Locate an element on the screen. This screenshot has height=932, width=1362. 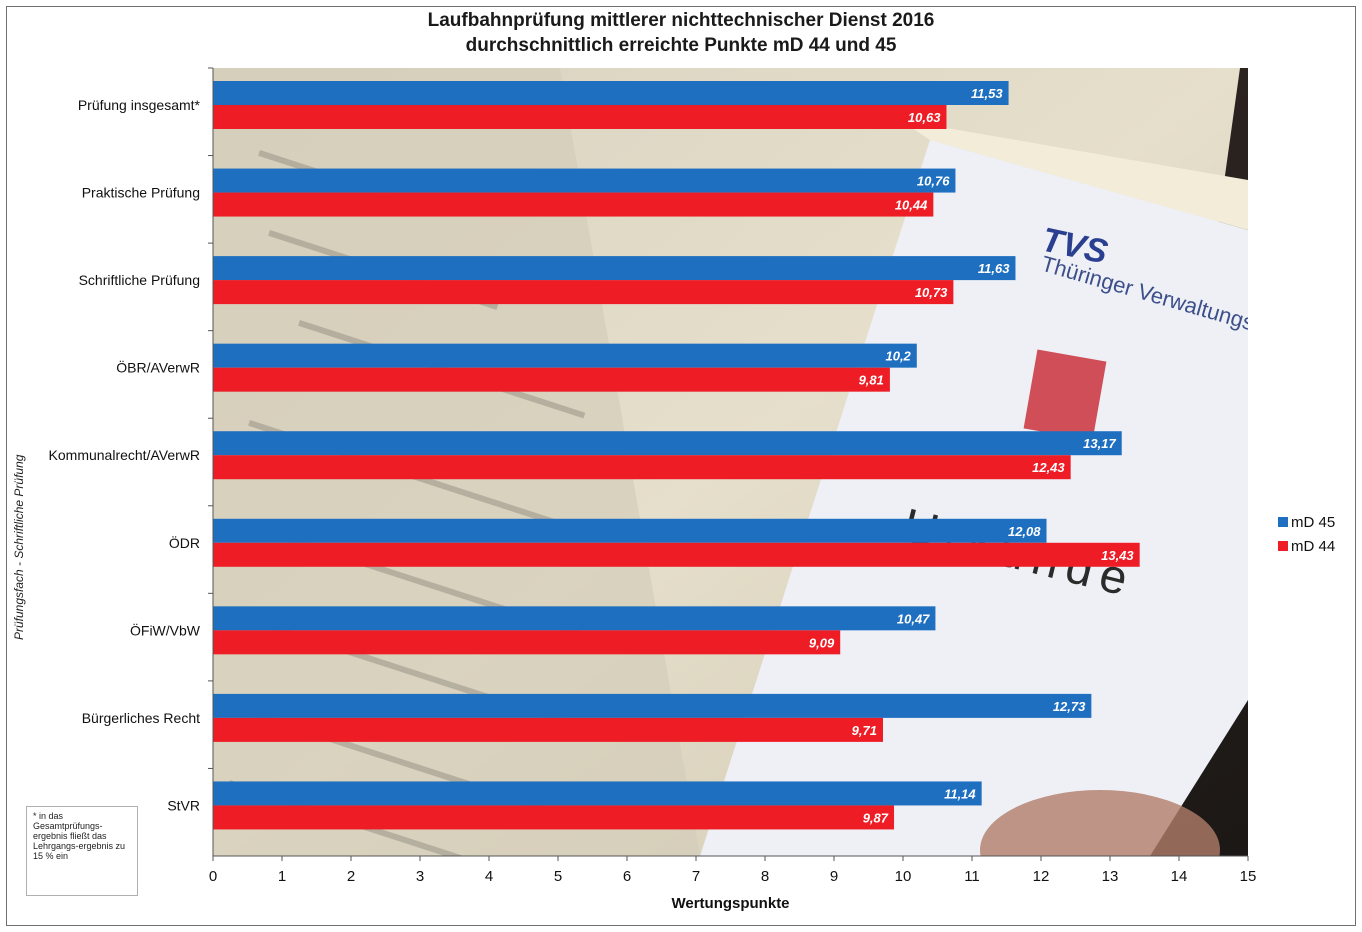
data-label: 10,47 is located at coordinates (913, 618).